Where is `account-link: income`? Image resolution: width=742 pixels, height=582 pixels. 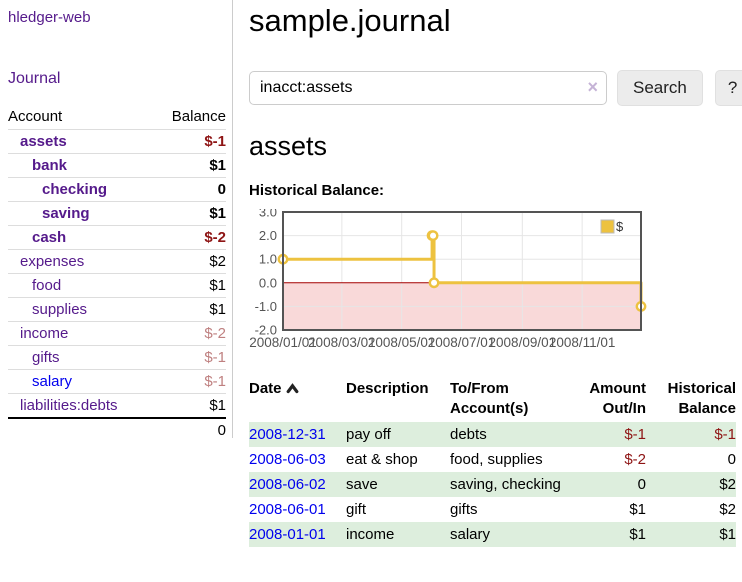
account-link: income is located at coordinates (44, 333).